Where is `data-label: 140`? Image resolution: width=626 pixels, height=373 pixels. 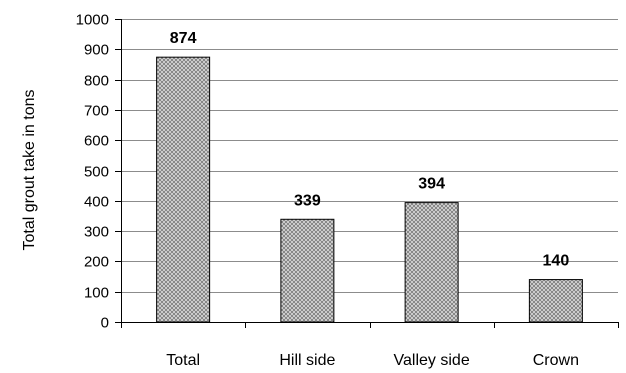
data-label: 140 is located at coordinates (556, 261).